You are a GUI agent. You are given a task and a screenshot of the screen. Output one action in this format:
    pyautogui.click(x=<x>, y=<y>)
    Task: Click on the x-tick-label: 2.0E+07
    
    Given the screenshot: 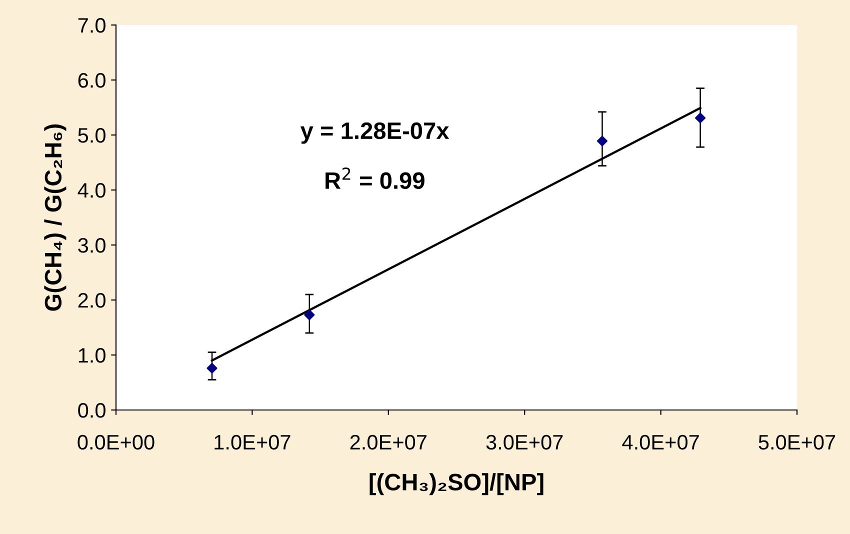 What is the action you would take?
    pyautogui.click(x=388, y=442)
    